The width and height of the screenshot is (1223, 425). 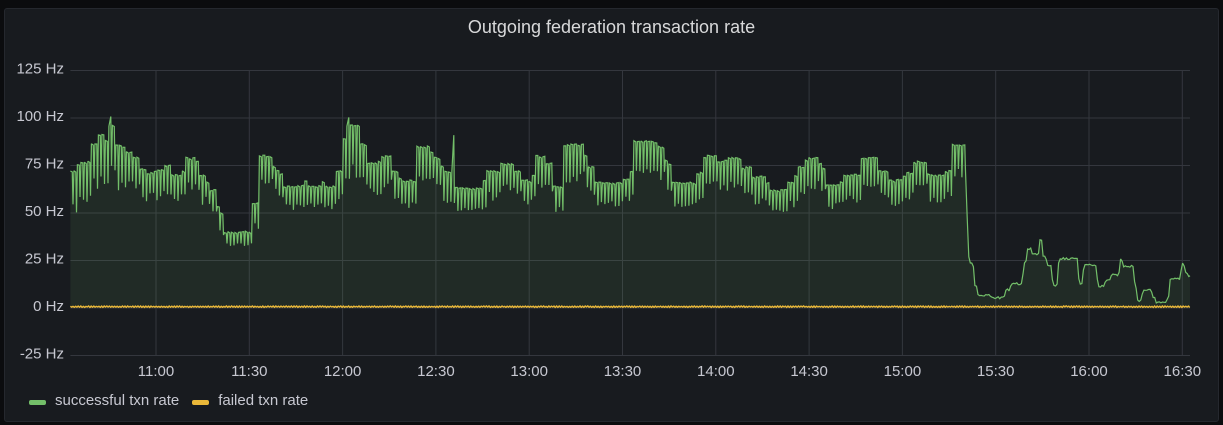 I want to click on svg-text: 15:00, so click(x=903, y=371).